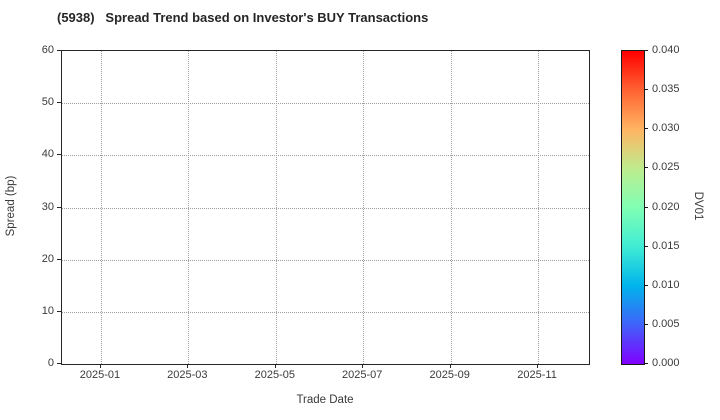  What do you see at coordinates (666, 284) in the screenshot?
I see `colorbar-tick-label: 0.010` at bounding box center [666, 284].